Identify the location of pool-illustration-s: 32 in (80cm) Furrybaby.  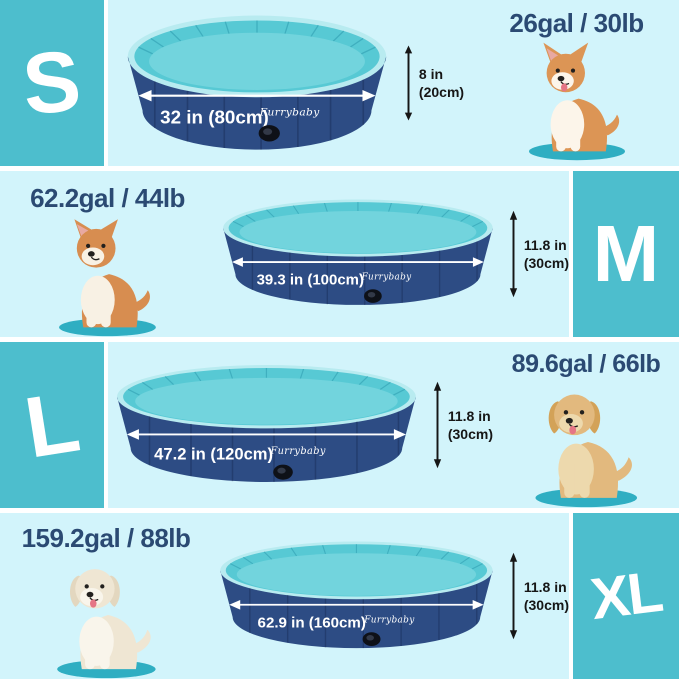
(257, 83).